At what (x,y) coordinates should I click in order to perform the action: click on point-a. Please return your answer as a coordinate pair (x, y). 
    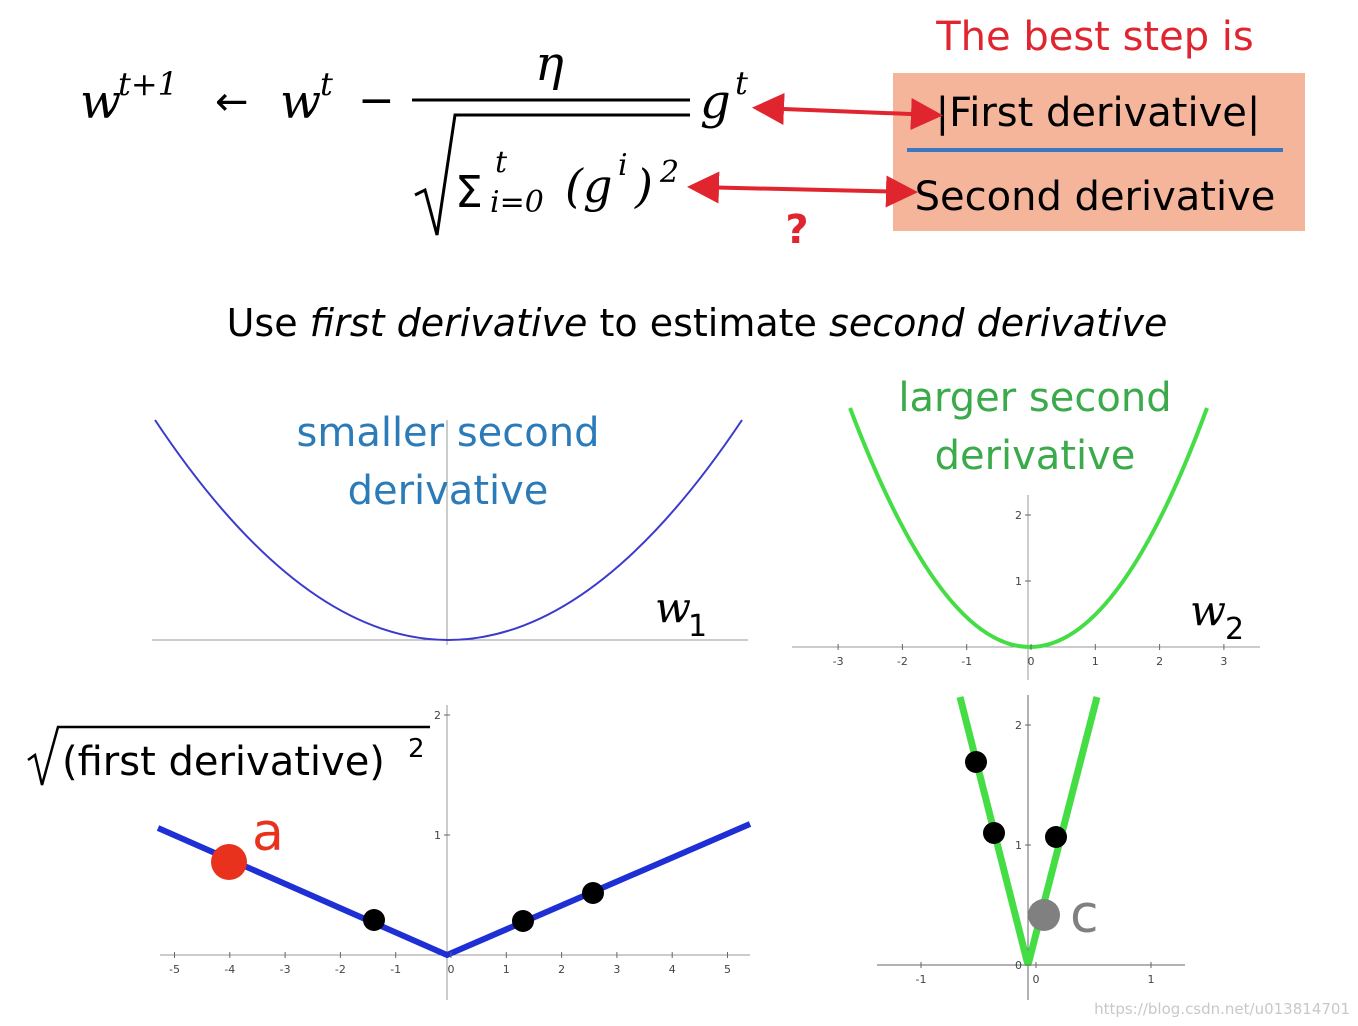
    Looking at the image, I should click on (229, 862).